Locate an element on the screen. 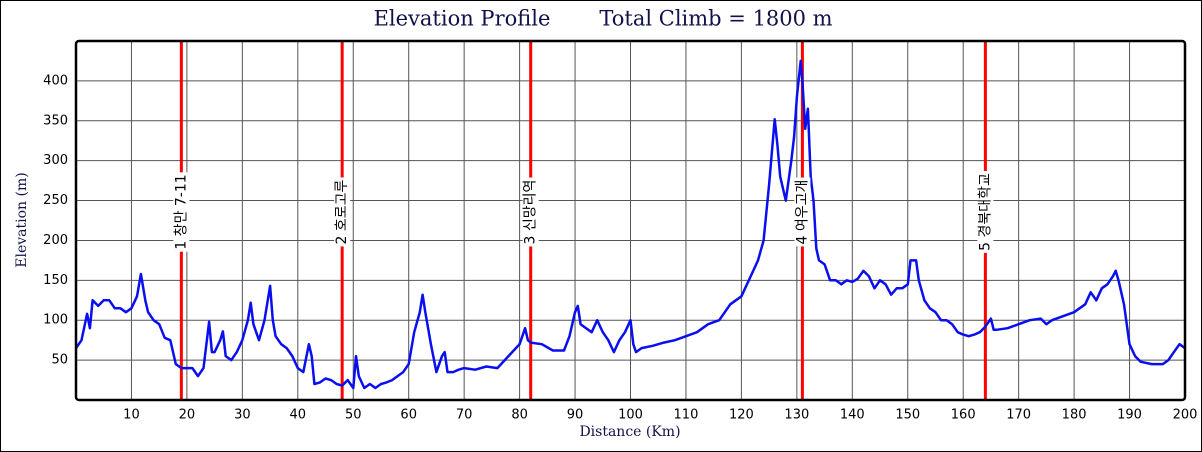  x-tick-label: 80 is located at coordinates (519, 415).